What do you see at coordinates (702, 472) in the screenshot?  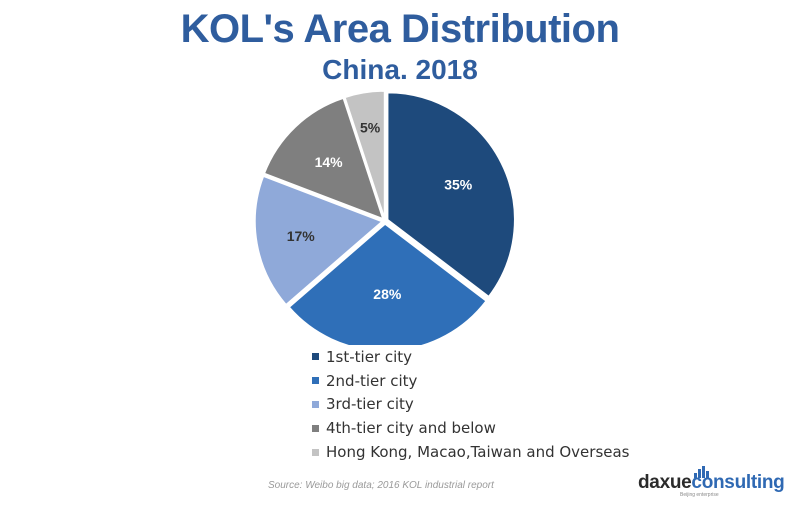 I see `logo-bars-icon` at bounding box center [702, 472].